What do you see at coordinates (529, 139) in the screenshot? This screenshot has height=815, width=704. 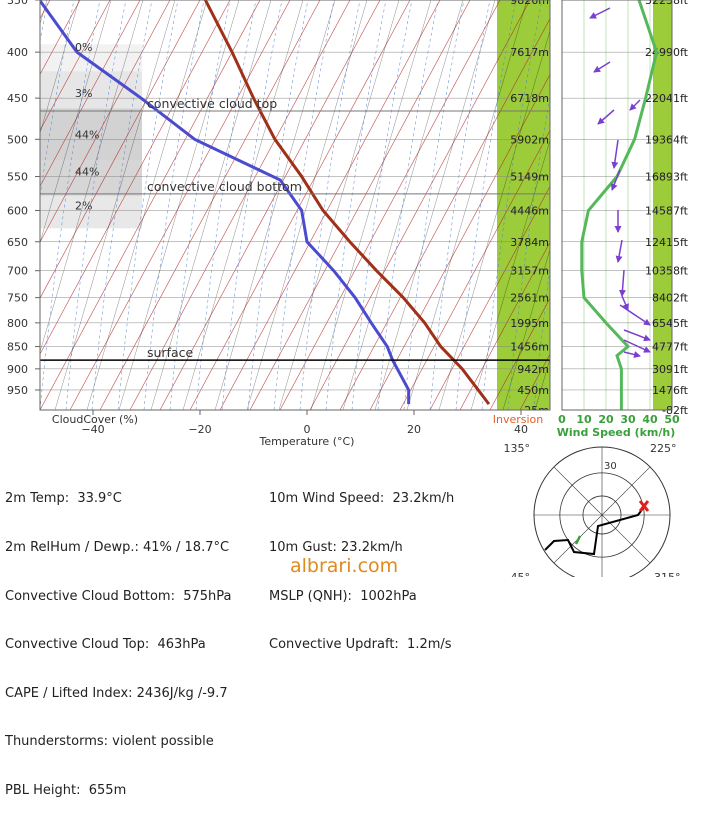 I see `altitude-m-label: 5902m` at bounding box center [529, 139].